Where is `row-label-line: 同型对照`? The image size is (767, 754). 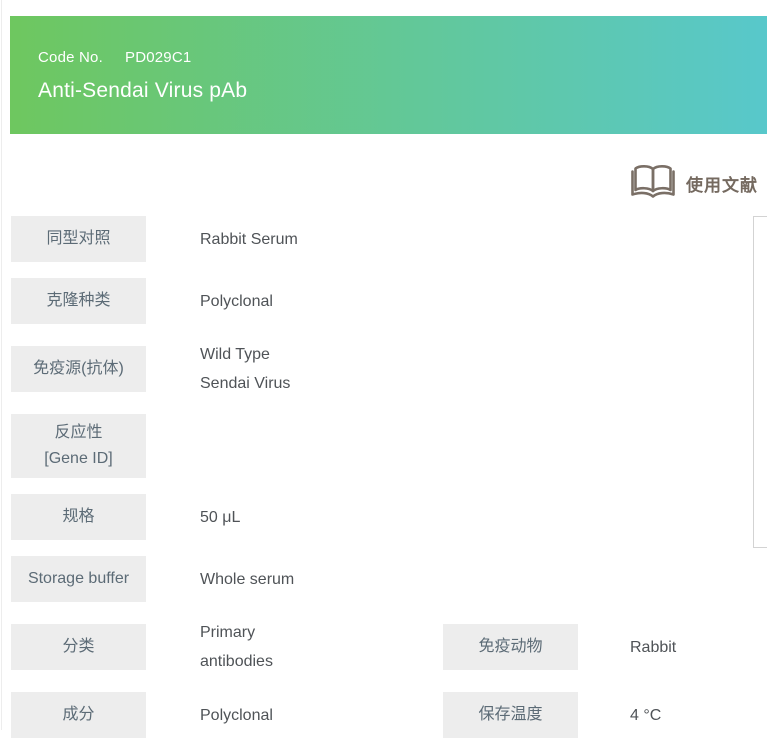
row-label-line: 同型对照 is located at coordinates (78, 238).